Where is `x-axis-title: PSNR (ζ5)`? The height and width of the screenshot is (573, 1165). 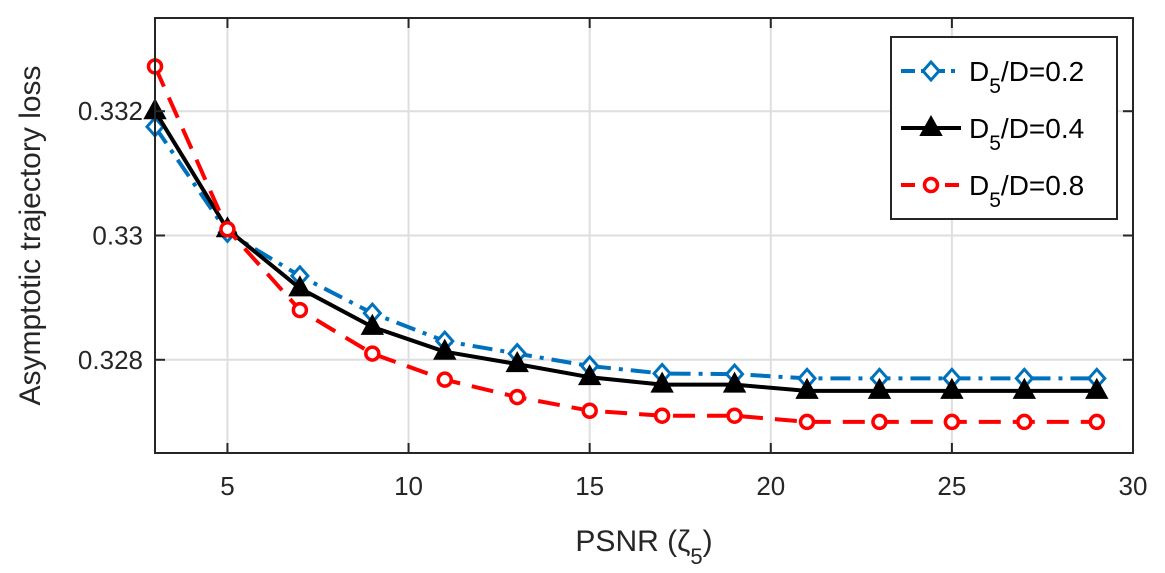
x-axis-title: PSNR (ζ5) is located at coordinates (643, 547).